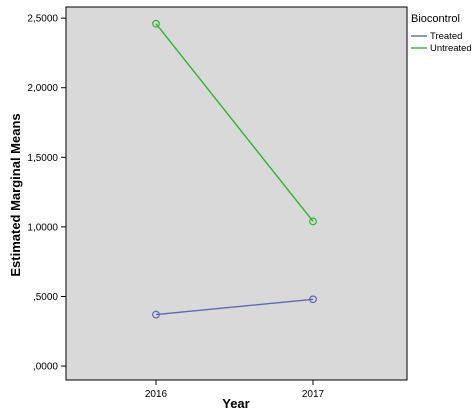 This screenshot has width=474, height=414. I want to click on y-tick-label: 2,5000, so click(42, 19).